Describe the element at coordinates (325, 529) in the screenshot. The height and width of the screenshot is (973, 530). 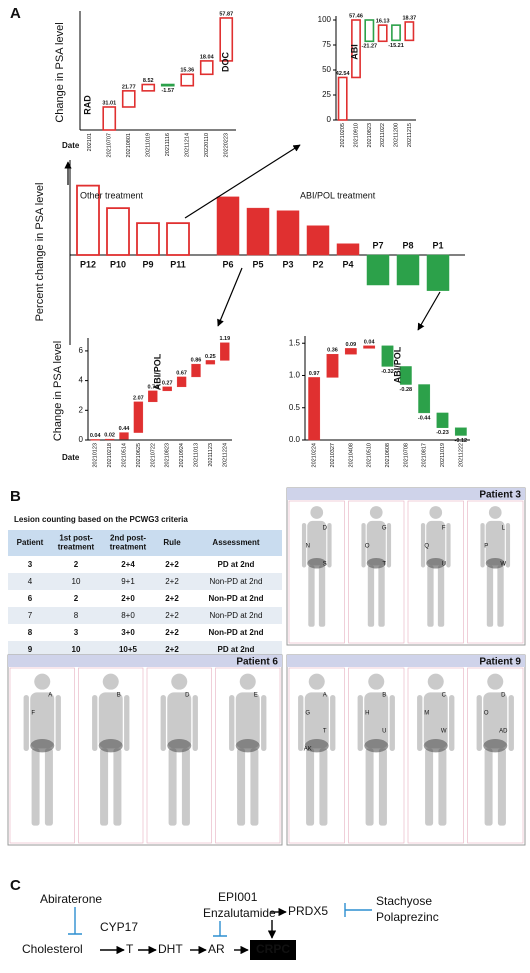
I see `lesion-mark: D` at that location.